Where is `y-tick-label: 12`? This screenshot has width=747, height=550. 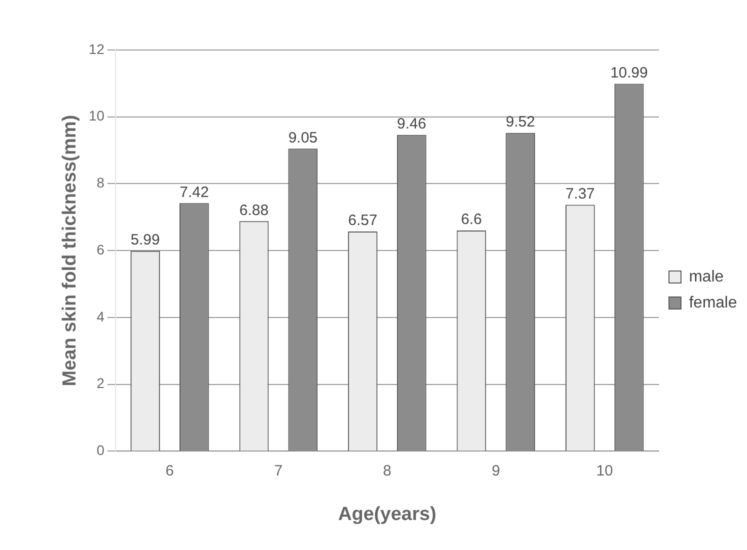 y-tick-label: 12 is located at coordinates (96, 48).